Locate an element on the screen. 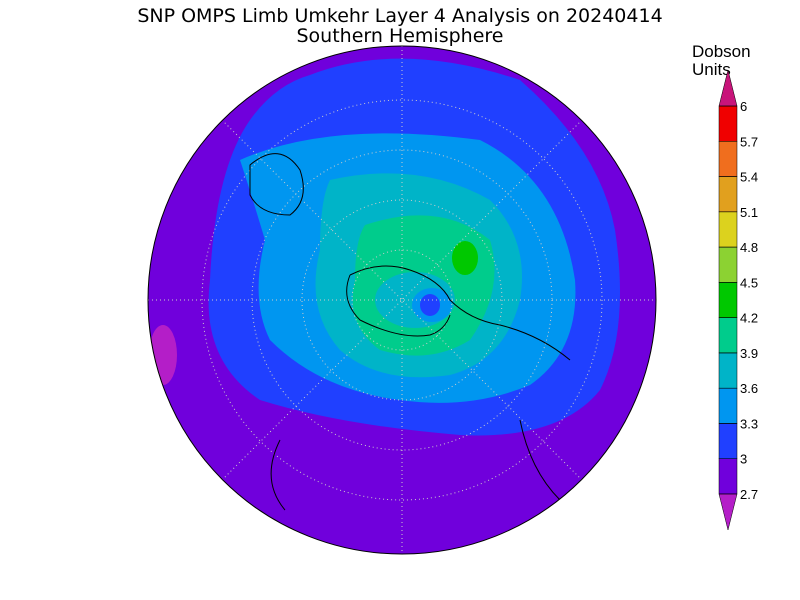 This screenshot has width=800, height=600. colorbar-tick-label: 3.6 is located at coordinates (749, 388).